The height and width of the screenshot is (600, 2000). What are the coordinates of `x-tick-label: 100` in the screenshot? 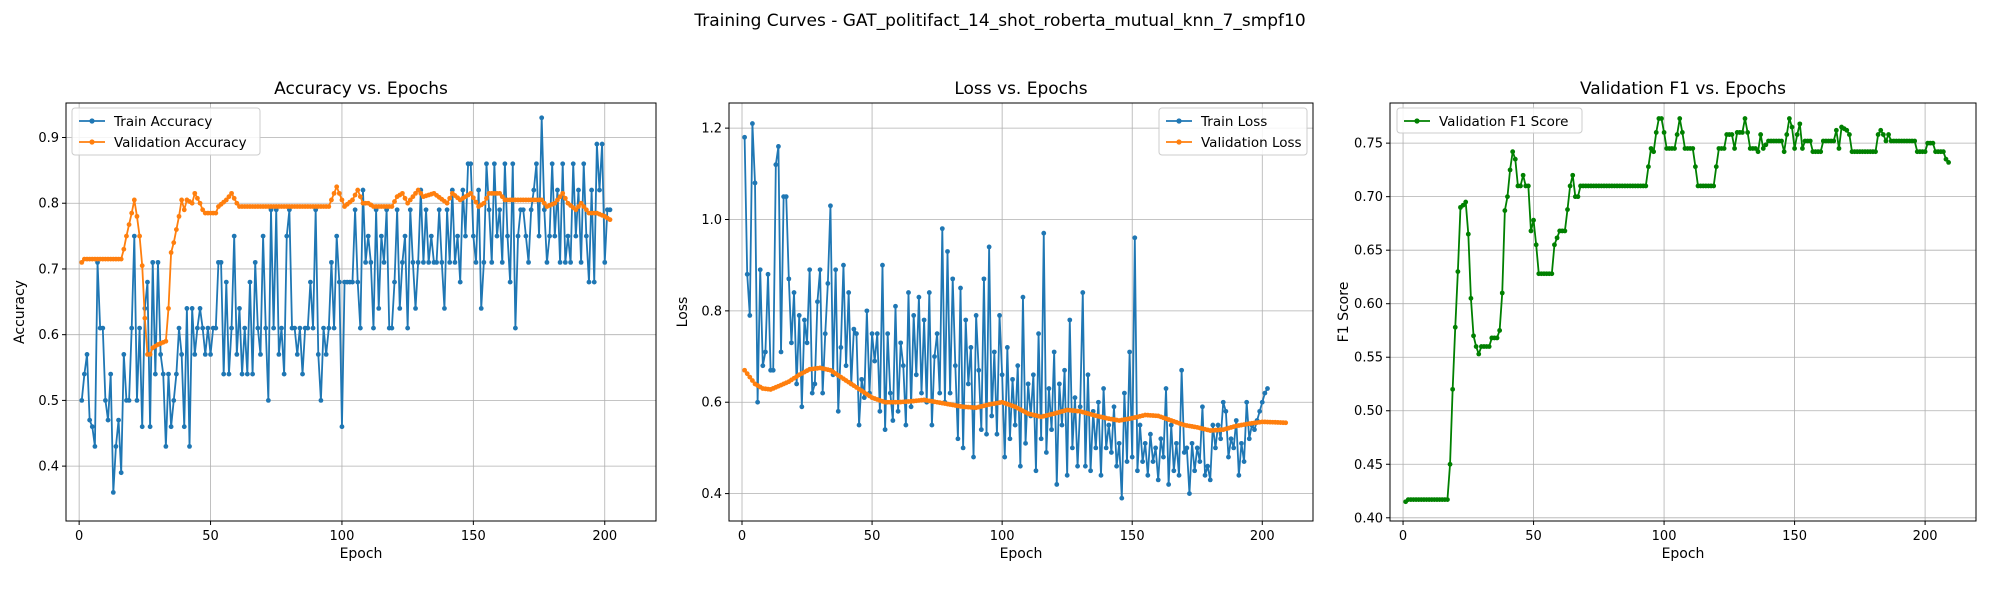 It's located at (342, 536).